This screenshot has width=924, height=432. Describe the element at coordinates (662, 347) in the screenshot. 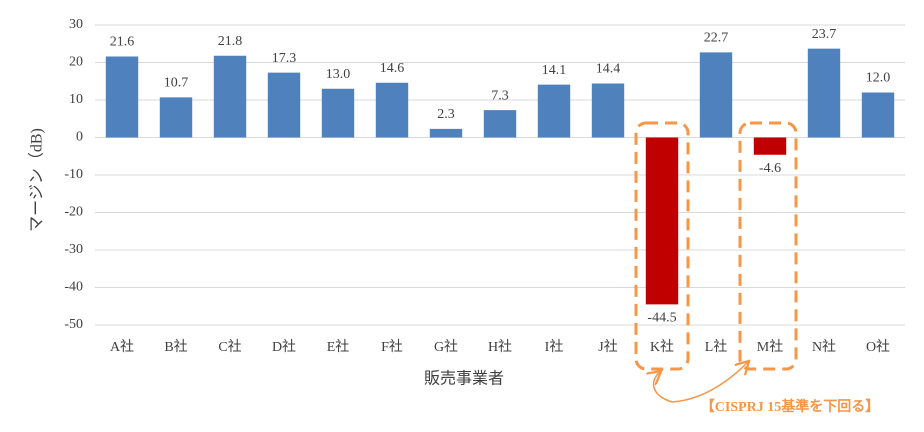

I see `x-tick-label: K社` at that location.